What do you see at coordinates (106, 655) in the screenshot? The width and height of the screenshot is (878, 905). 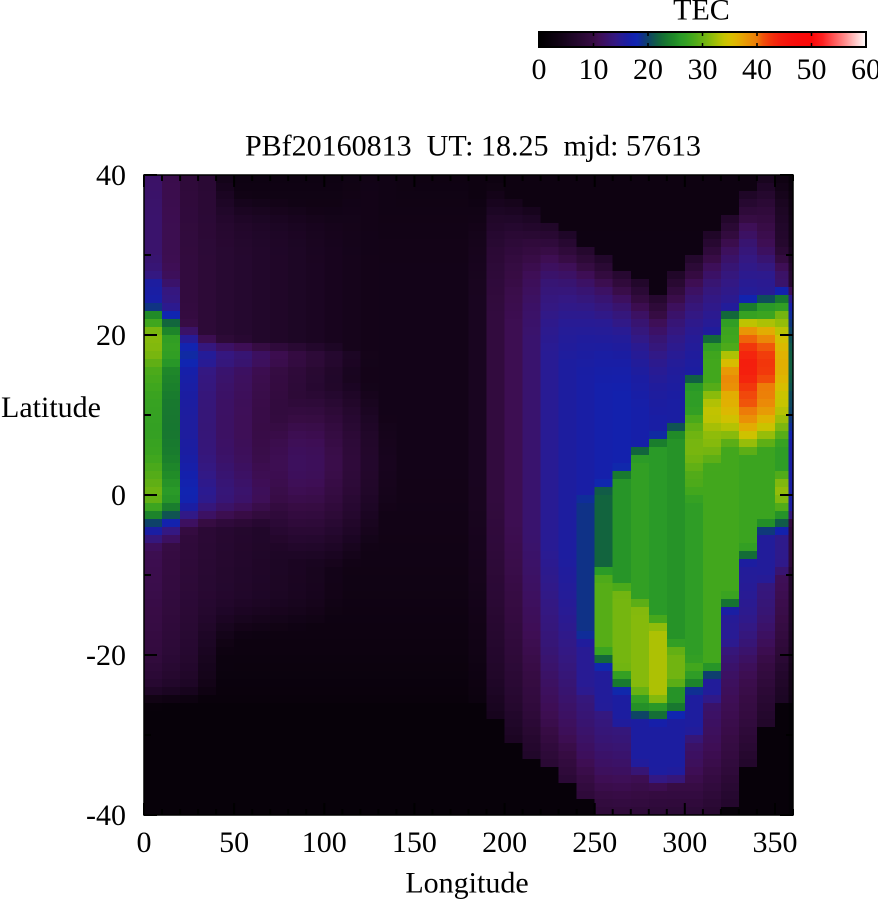 I see `svg-text: -20` at bounding box center [106, 655].